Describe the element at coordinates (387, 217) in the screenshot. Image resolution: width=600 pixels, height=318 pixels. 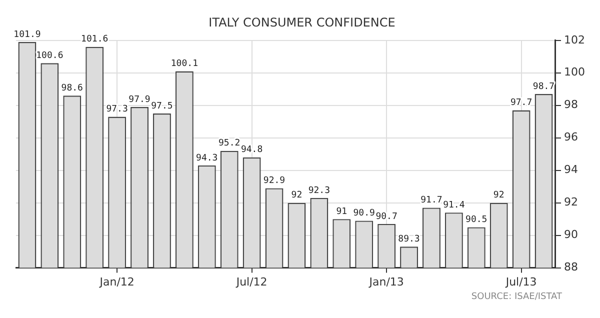
I see `data-label: 90.7` at that location.